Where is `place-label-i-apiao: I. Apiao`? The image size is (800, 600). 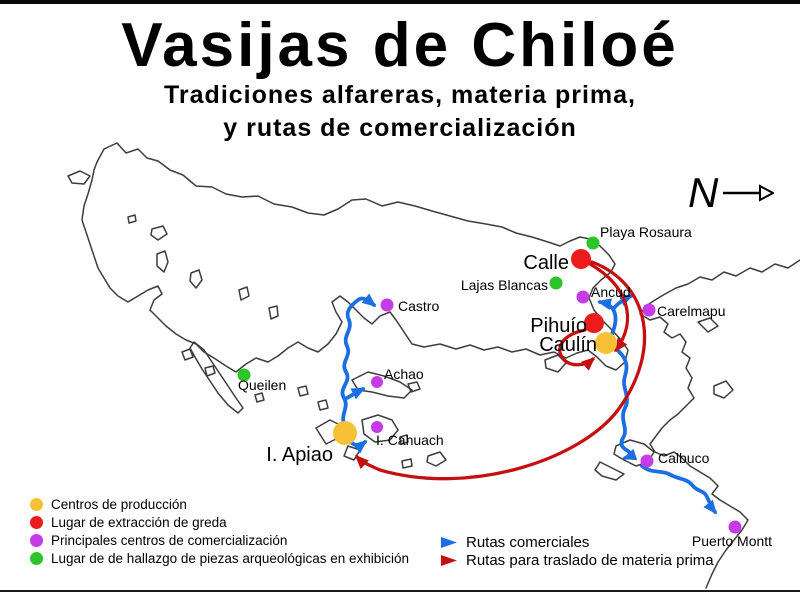
place-label-i-apiao: I. Apiao is located at coordinates (299, 455).